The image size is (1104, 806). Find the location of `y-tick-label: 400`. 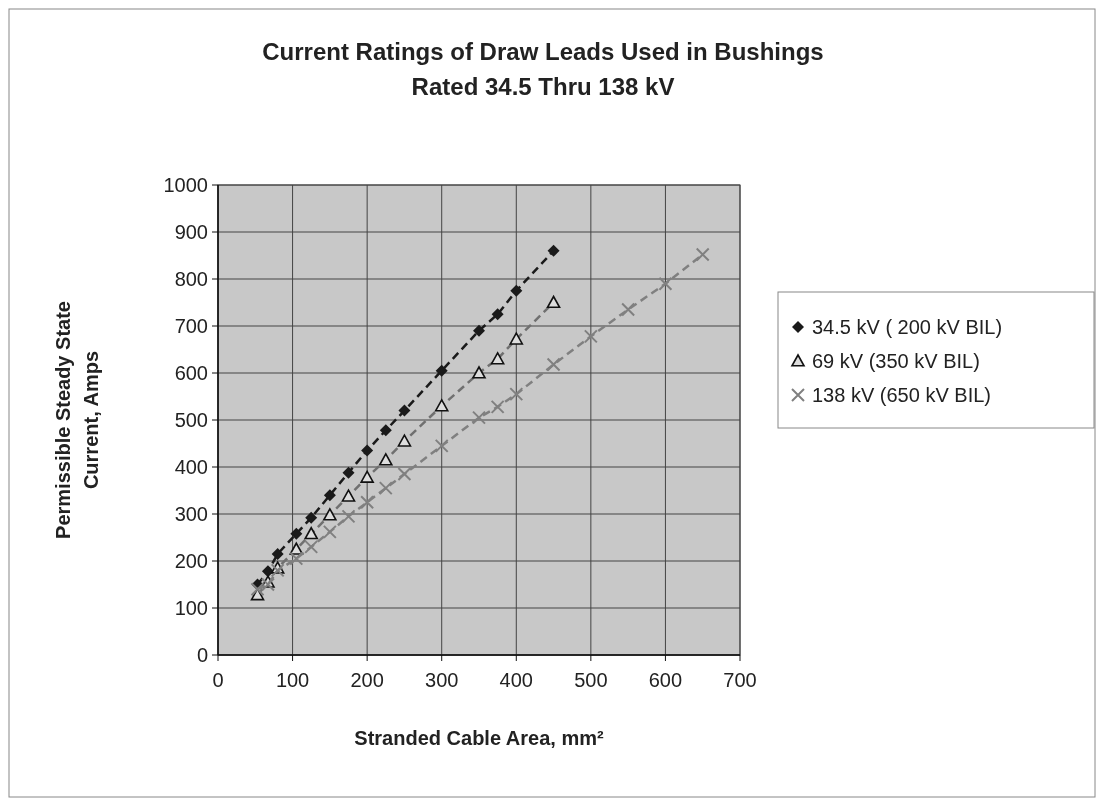

y-tick-label: 400 is located at coordinates (191, 467).